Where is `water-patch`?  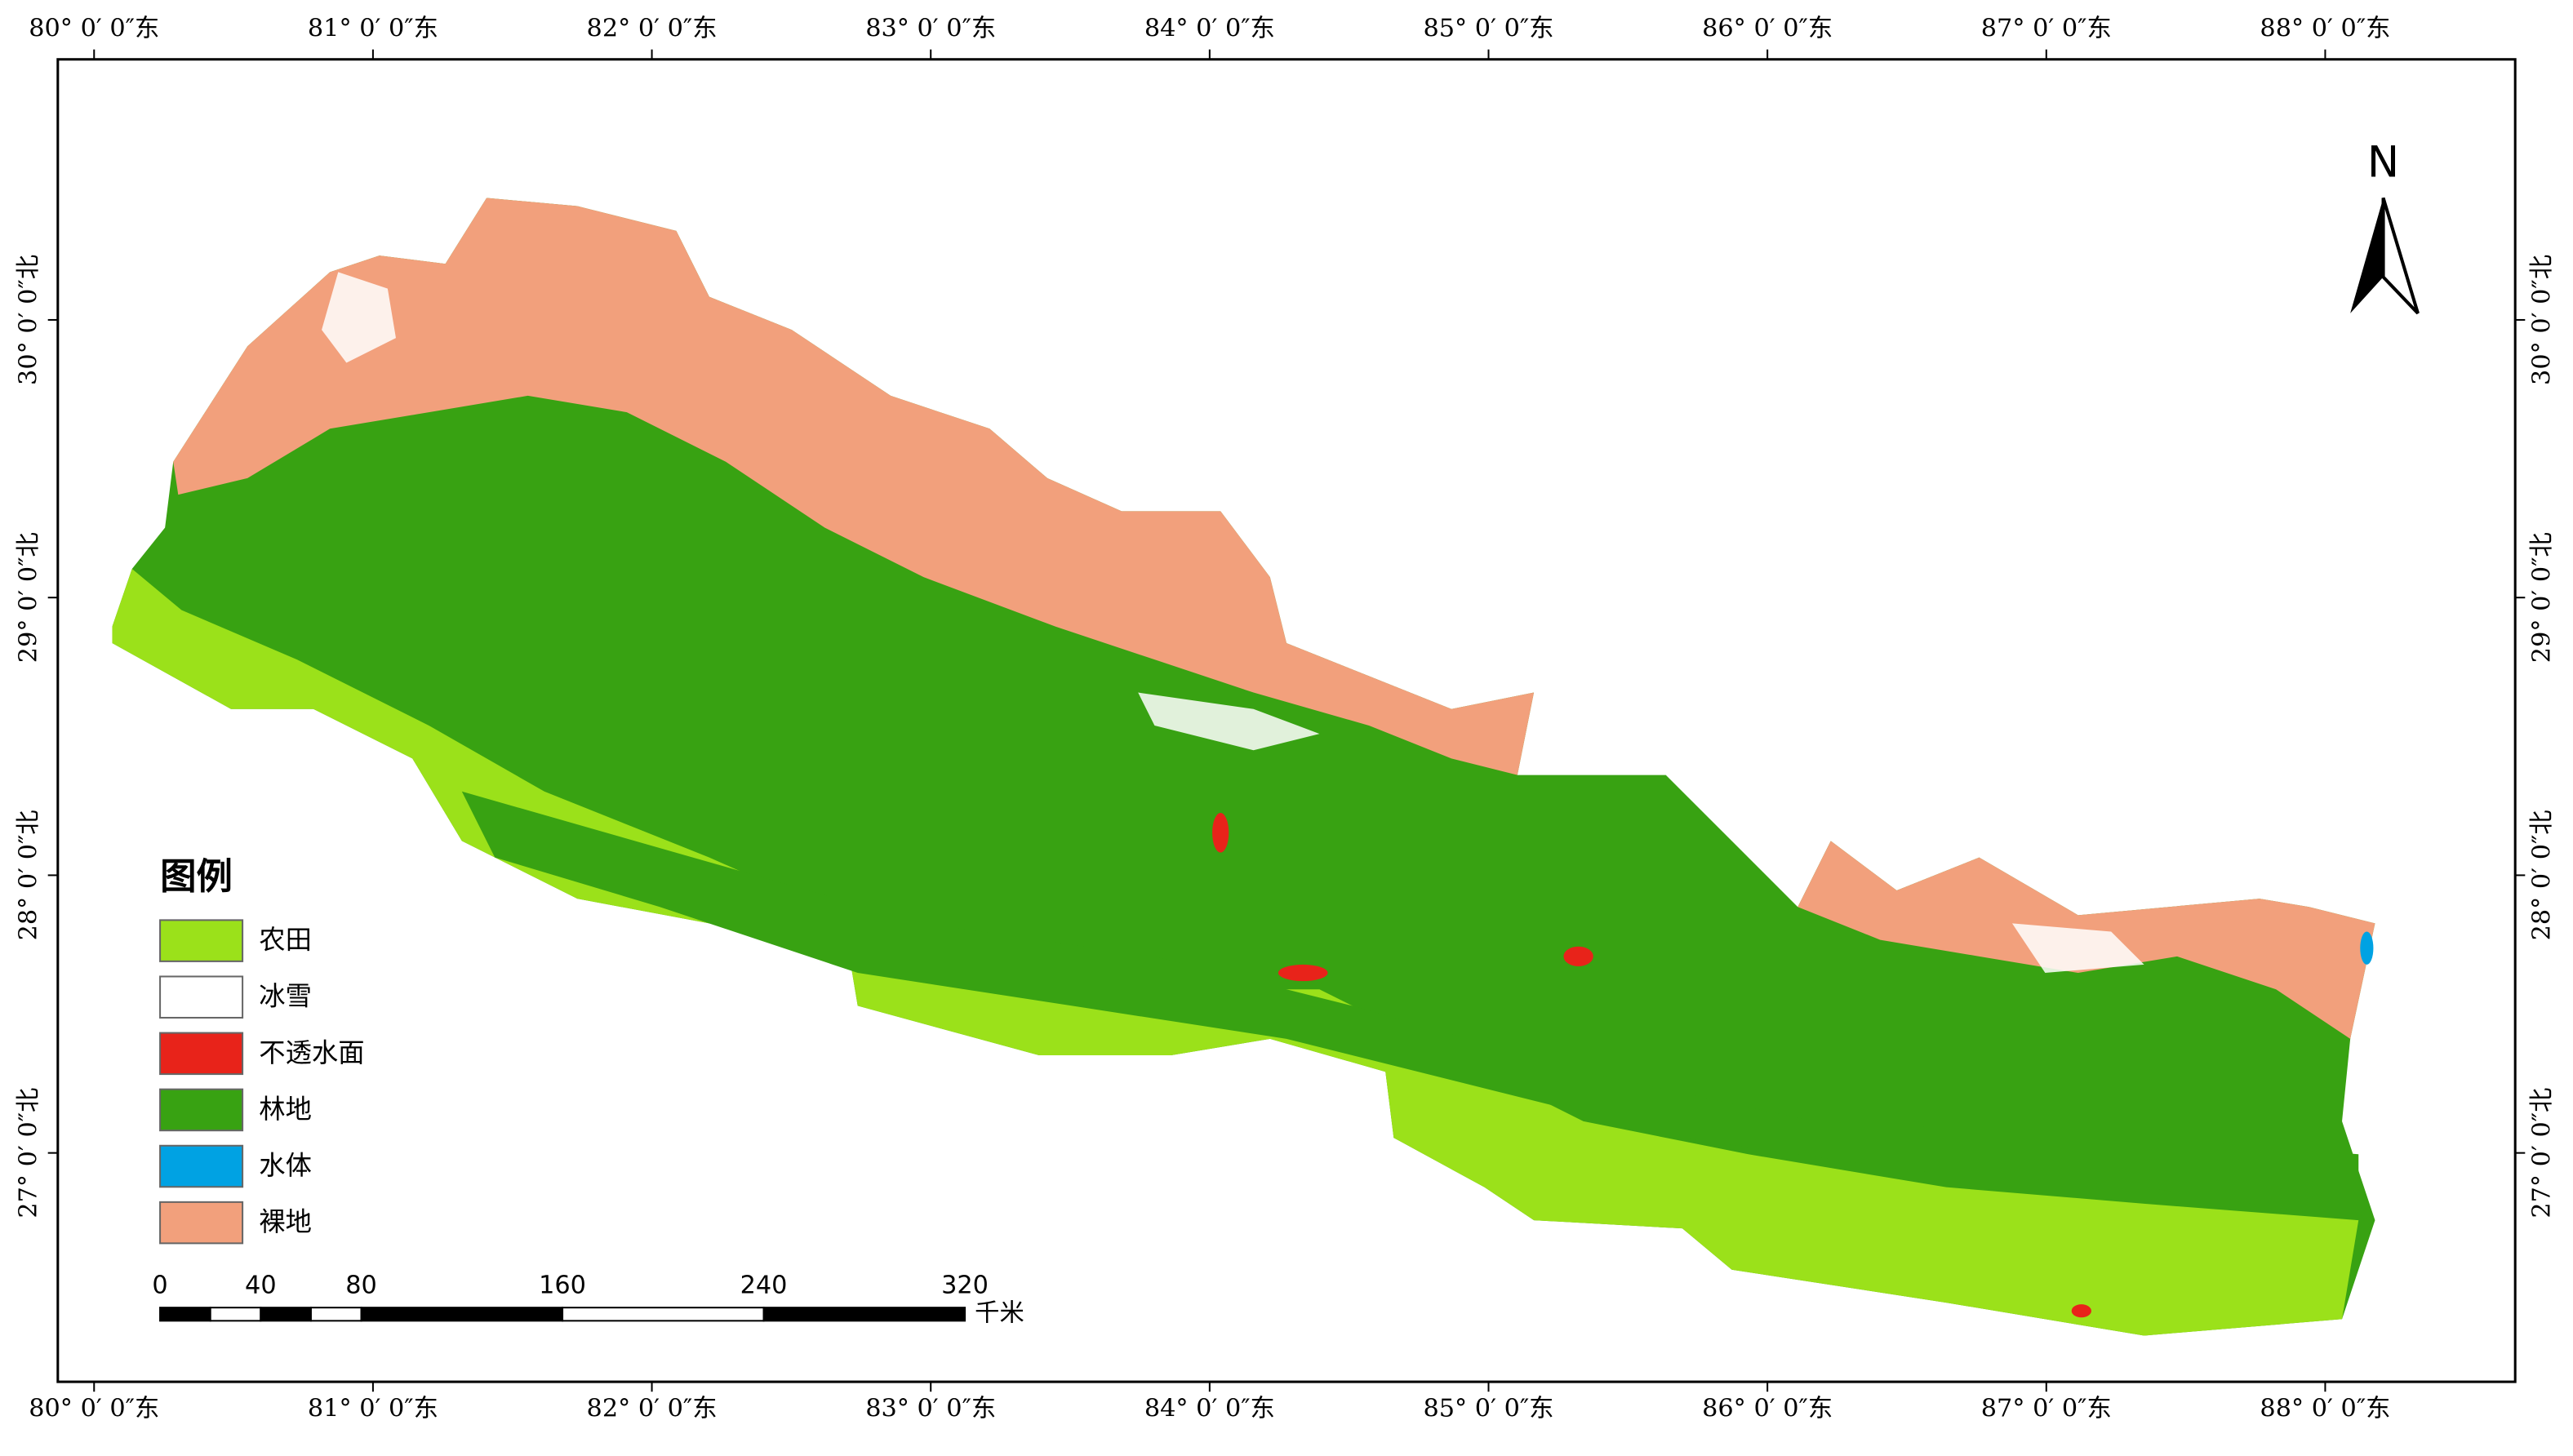
water-patch is located at coordinates (2367, 948).